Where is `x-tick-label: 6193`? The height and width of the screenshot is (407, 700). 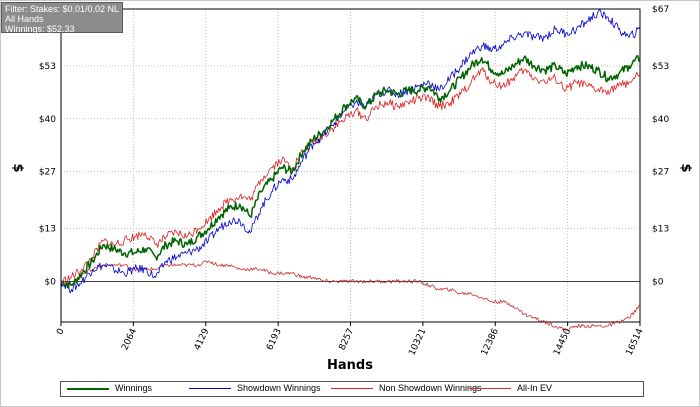 x-tick-label: 6193 is located at coordinates (274, 339).